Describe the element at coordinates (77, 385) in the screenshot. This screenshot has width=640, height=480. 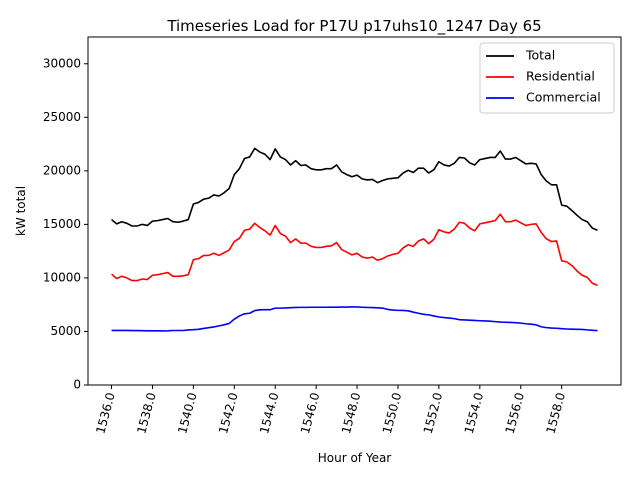
I see `y-tick-label: 0` at that location.